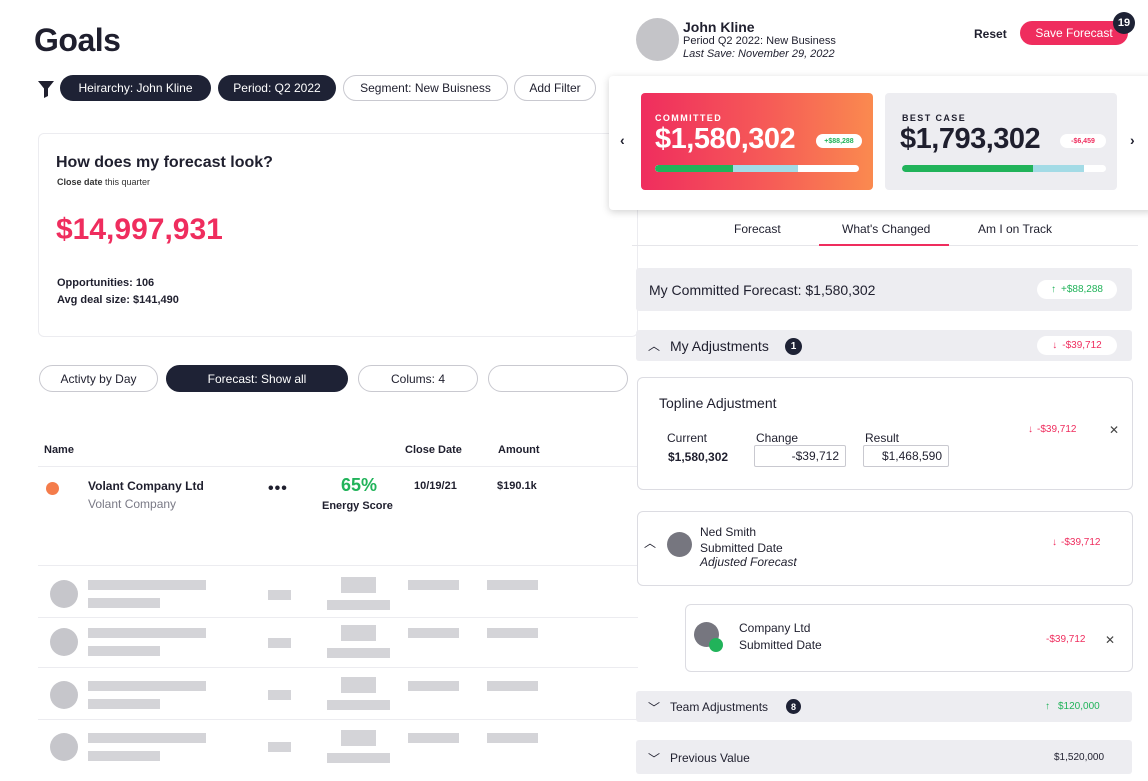  What do you see at coordinates (517, 486) in the screenshot?
I see `row-amount: $190.1k` at bounding box center [517, 486].